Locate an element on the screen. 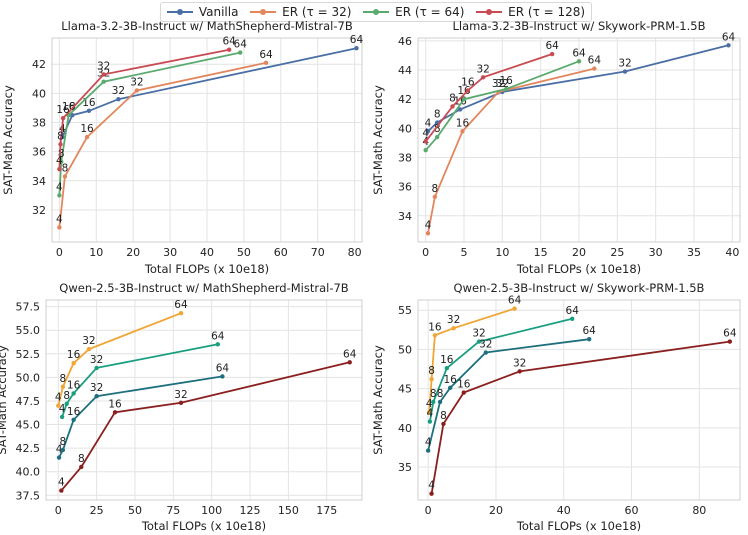  x-tick-label: 25 is located at coordinates (617, 252).